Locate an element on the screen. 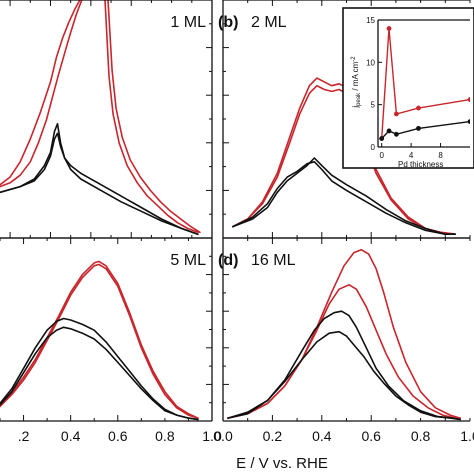  curves is located at coordinates (99, 340).